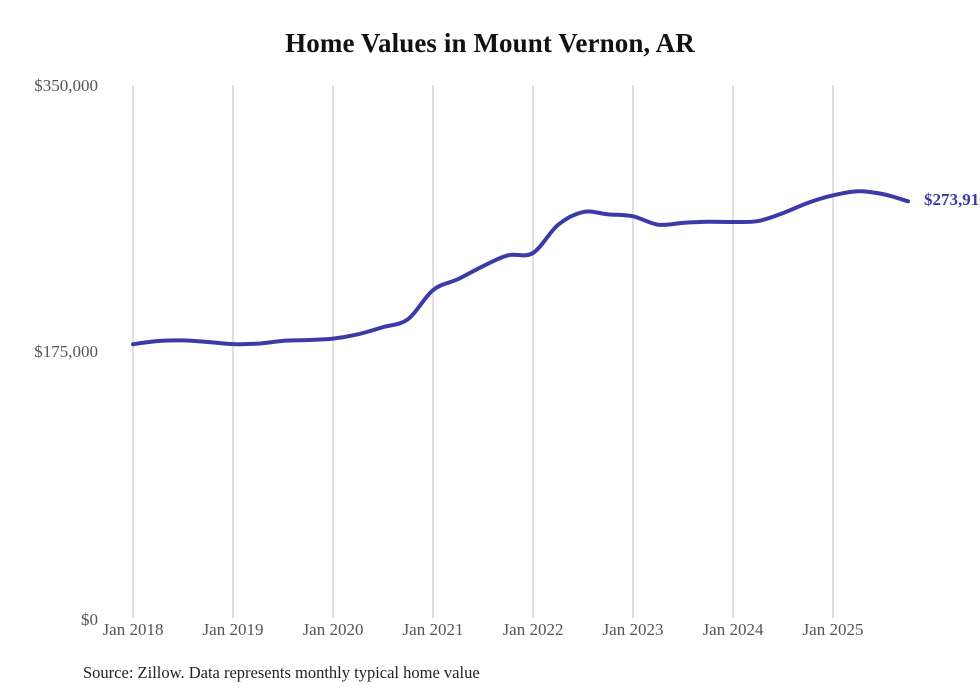  Describe the element at coordinates (833, 629) in the screenshot. I see `x-tick-jan-2025: Jan 2025` at that location.